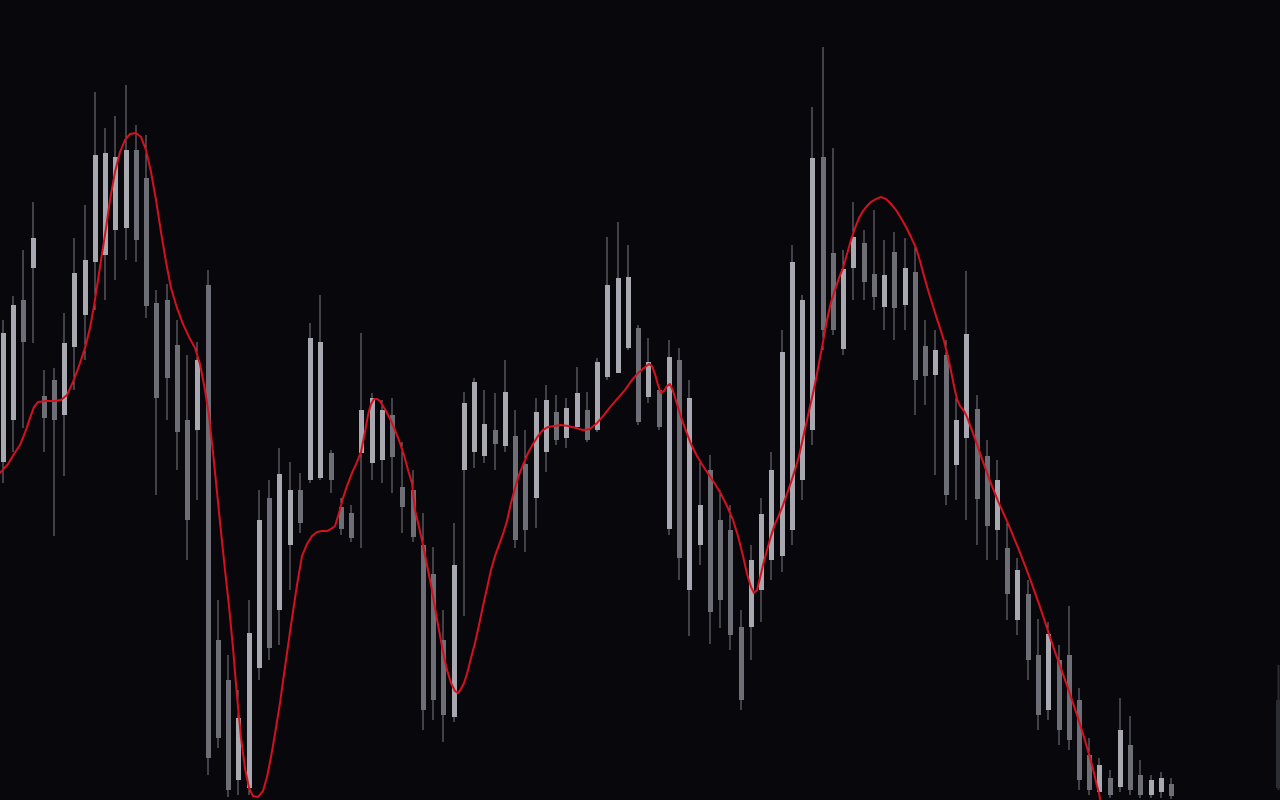 The image size is (1280, 800). I want to click on candle-wick, so click(54, 452).